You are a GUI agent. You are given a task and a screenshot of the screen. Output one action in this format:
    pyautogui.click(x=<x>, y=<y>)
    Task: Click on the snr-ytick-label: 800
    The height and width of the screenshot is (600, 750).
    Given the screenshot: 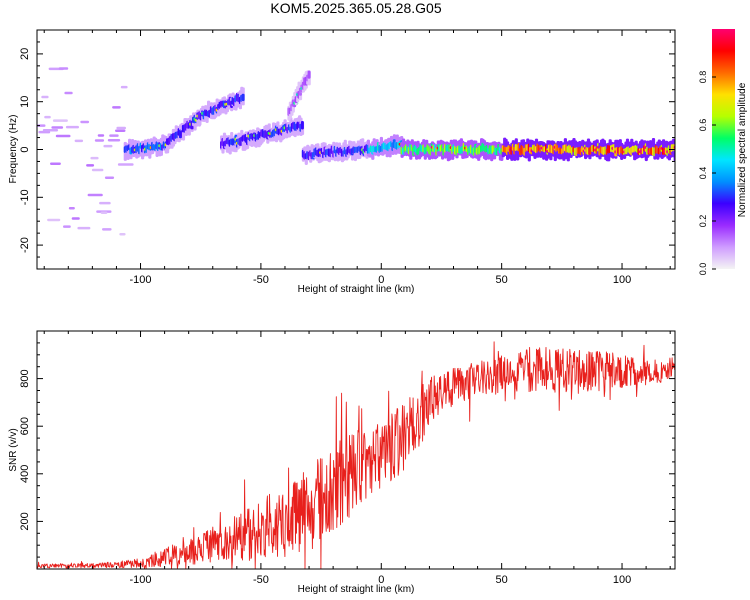 What is the action you would take?
    pyautogui.click(x=25, y=378)
    